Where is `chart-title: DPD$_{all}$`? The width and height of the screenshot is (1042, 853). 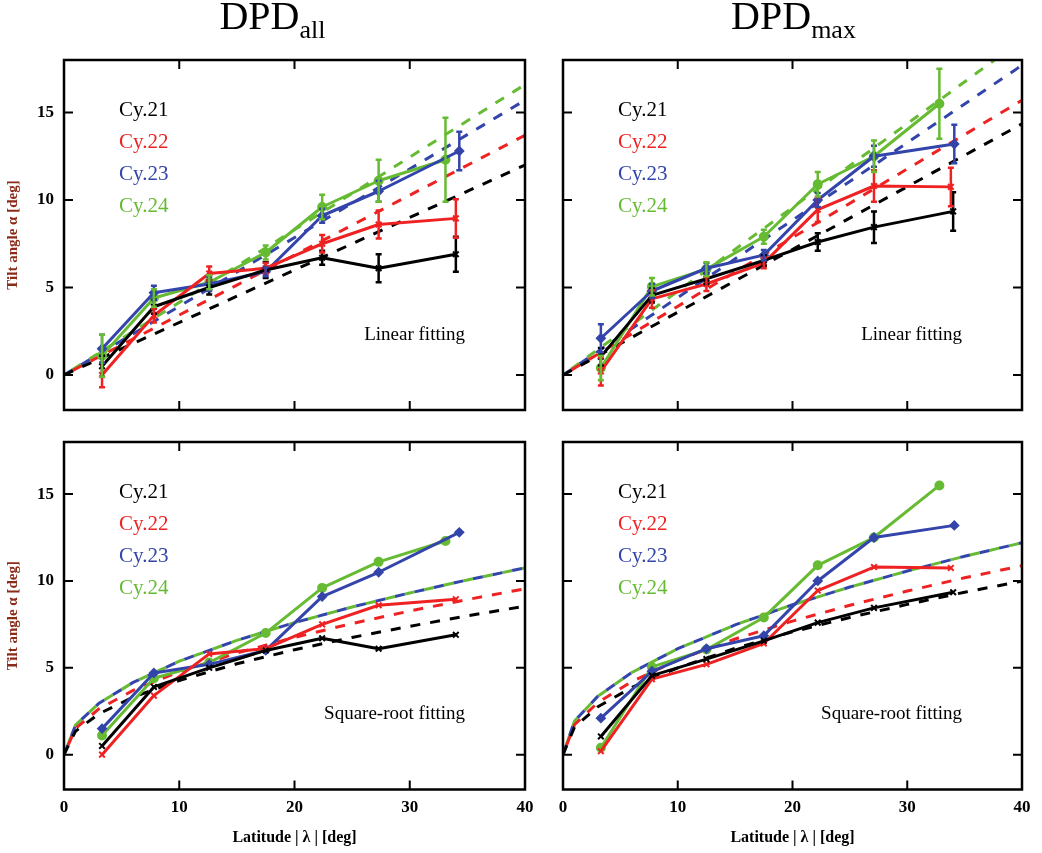
chart-title: DPD$_{all}$ is located at coordinates (272, 23).